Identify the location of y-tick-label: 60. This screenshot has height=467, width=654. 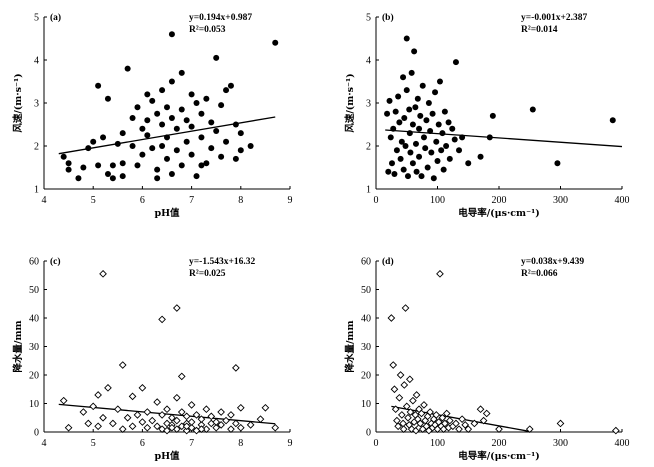
(34, 262).